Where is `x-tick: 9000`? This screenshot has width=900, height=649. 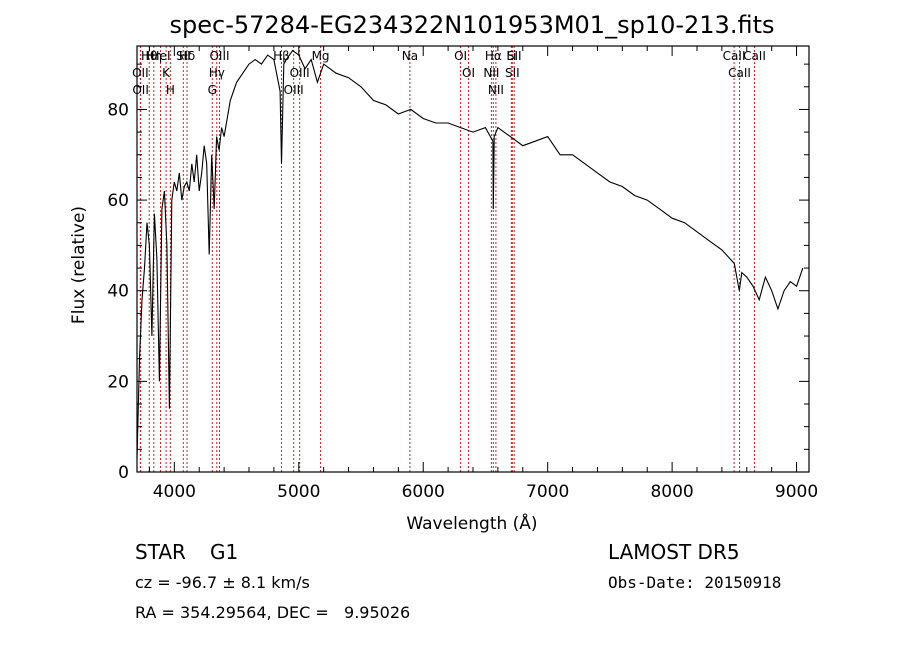 x-tick: 9000 is located at coordinates (796, 274).